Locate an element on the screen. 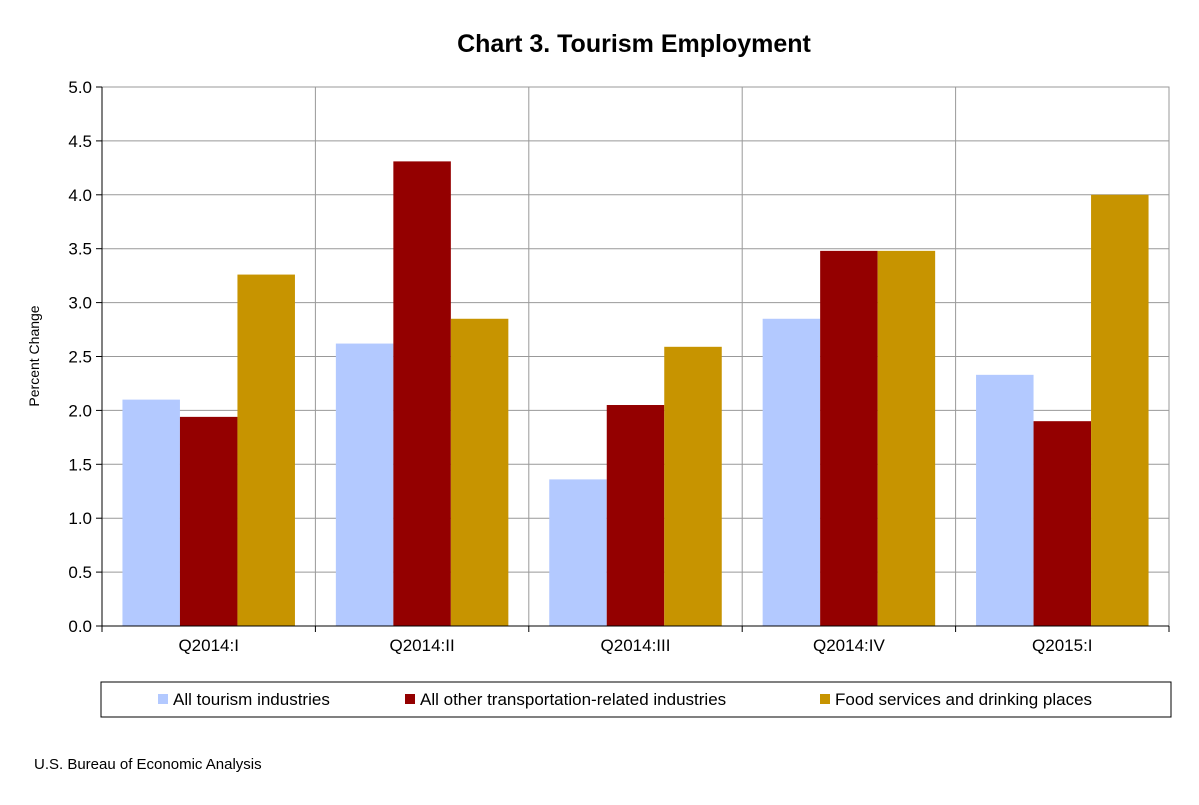 This screenshot has height=805, width=1199. legend-box is located at coordinates (636, 699).